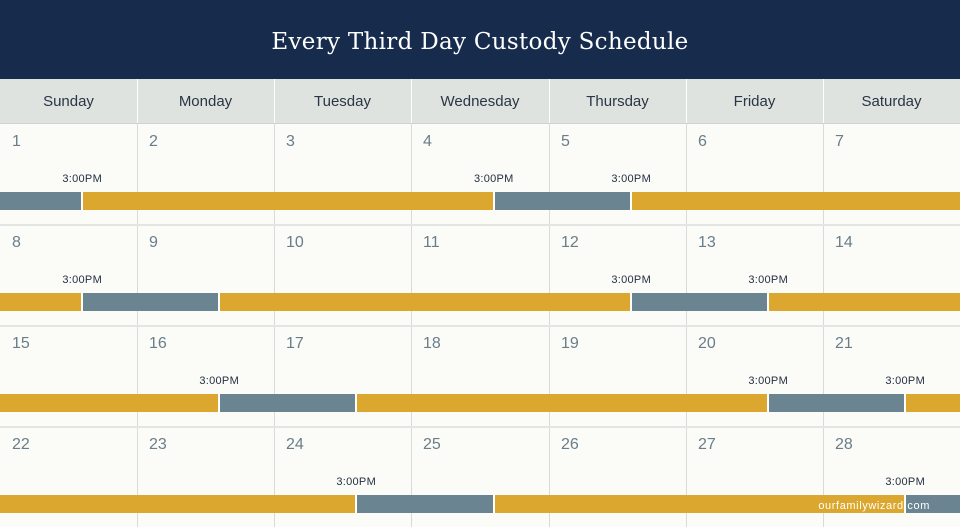 This screenshot has height=527, width=960. Describe the element at coordinates (431, 242) in the screenshot. I see `day-number: 11` at that location.